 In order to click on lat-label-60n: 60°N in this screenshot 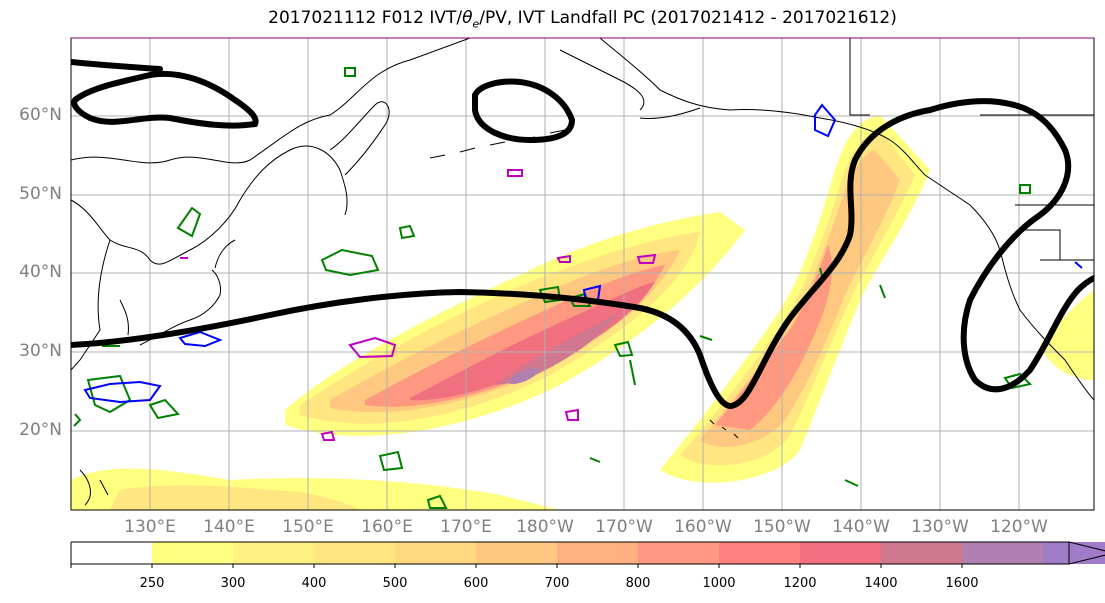, I will do `click(40, 115)`.